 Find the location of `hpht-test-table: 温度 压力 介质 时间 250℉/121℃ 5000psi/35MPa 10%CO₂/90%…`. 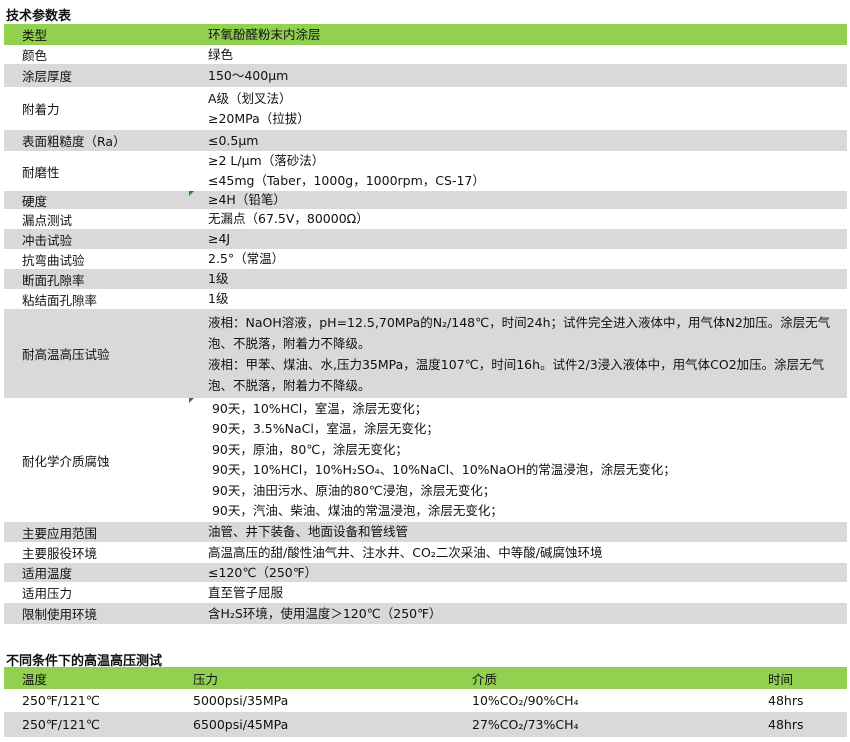

hpht-test-table: 温度 压力 介质 时间 250℉/121℃ 5000psi/35MPa 10%CO₂/90%… is located at coordinates (425, 702).